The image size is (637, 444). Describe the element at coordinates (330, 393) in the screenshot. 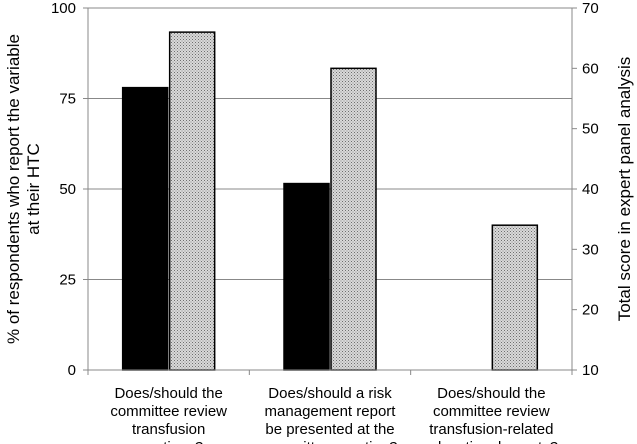

I see `category-label-line: Does/should a risk` at that location.